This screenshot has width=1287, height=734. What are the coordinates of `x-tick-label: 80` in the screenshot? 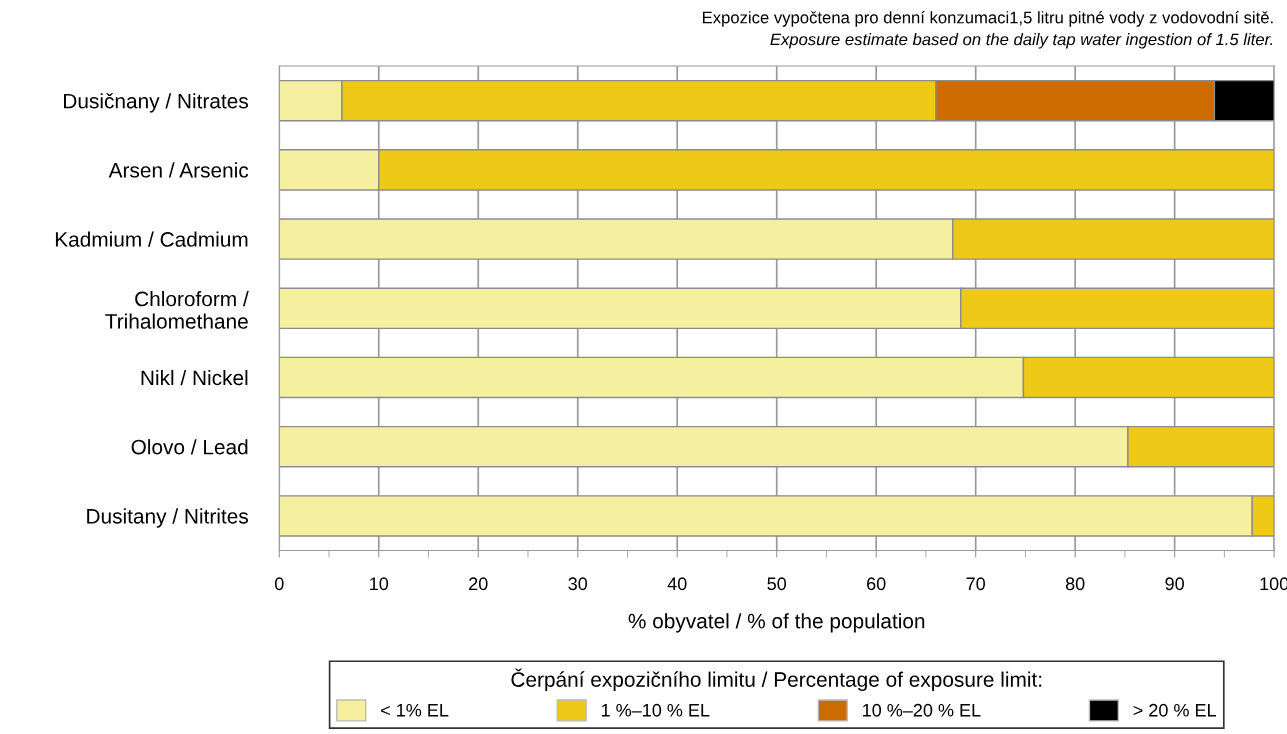 It's located at (1075, 584).